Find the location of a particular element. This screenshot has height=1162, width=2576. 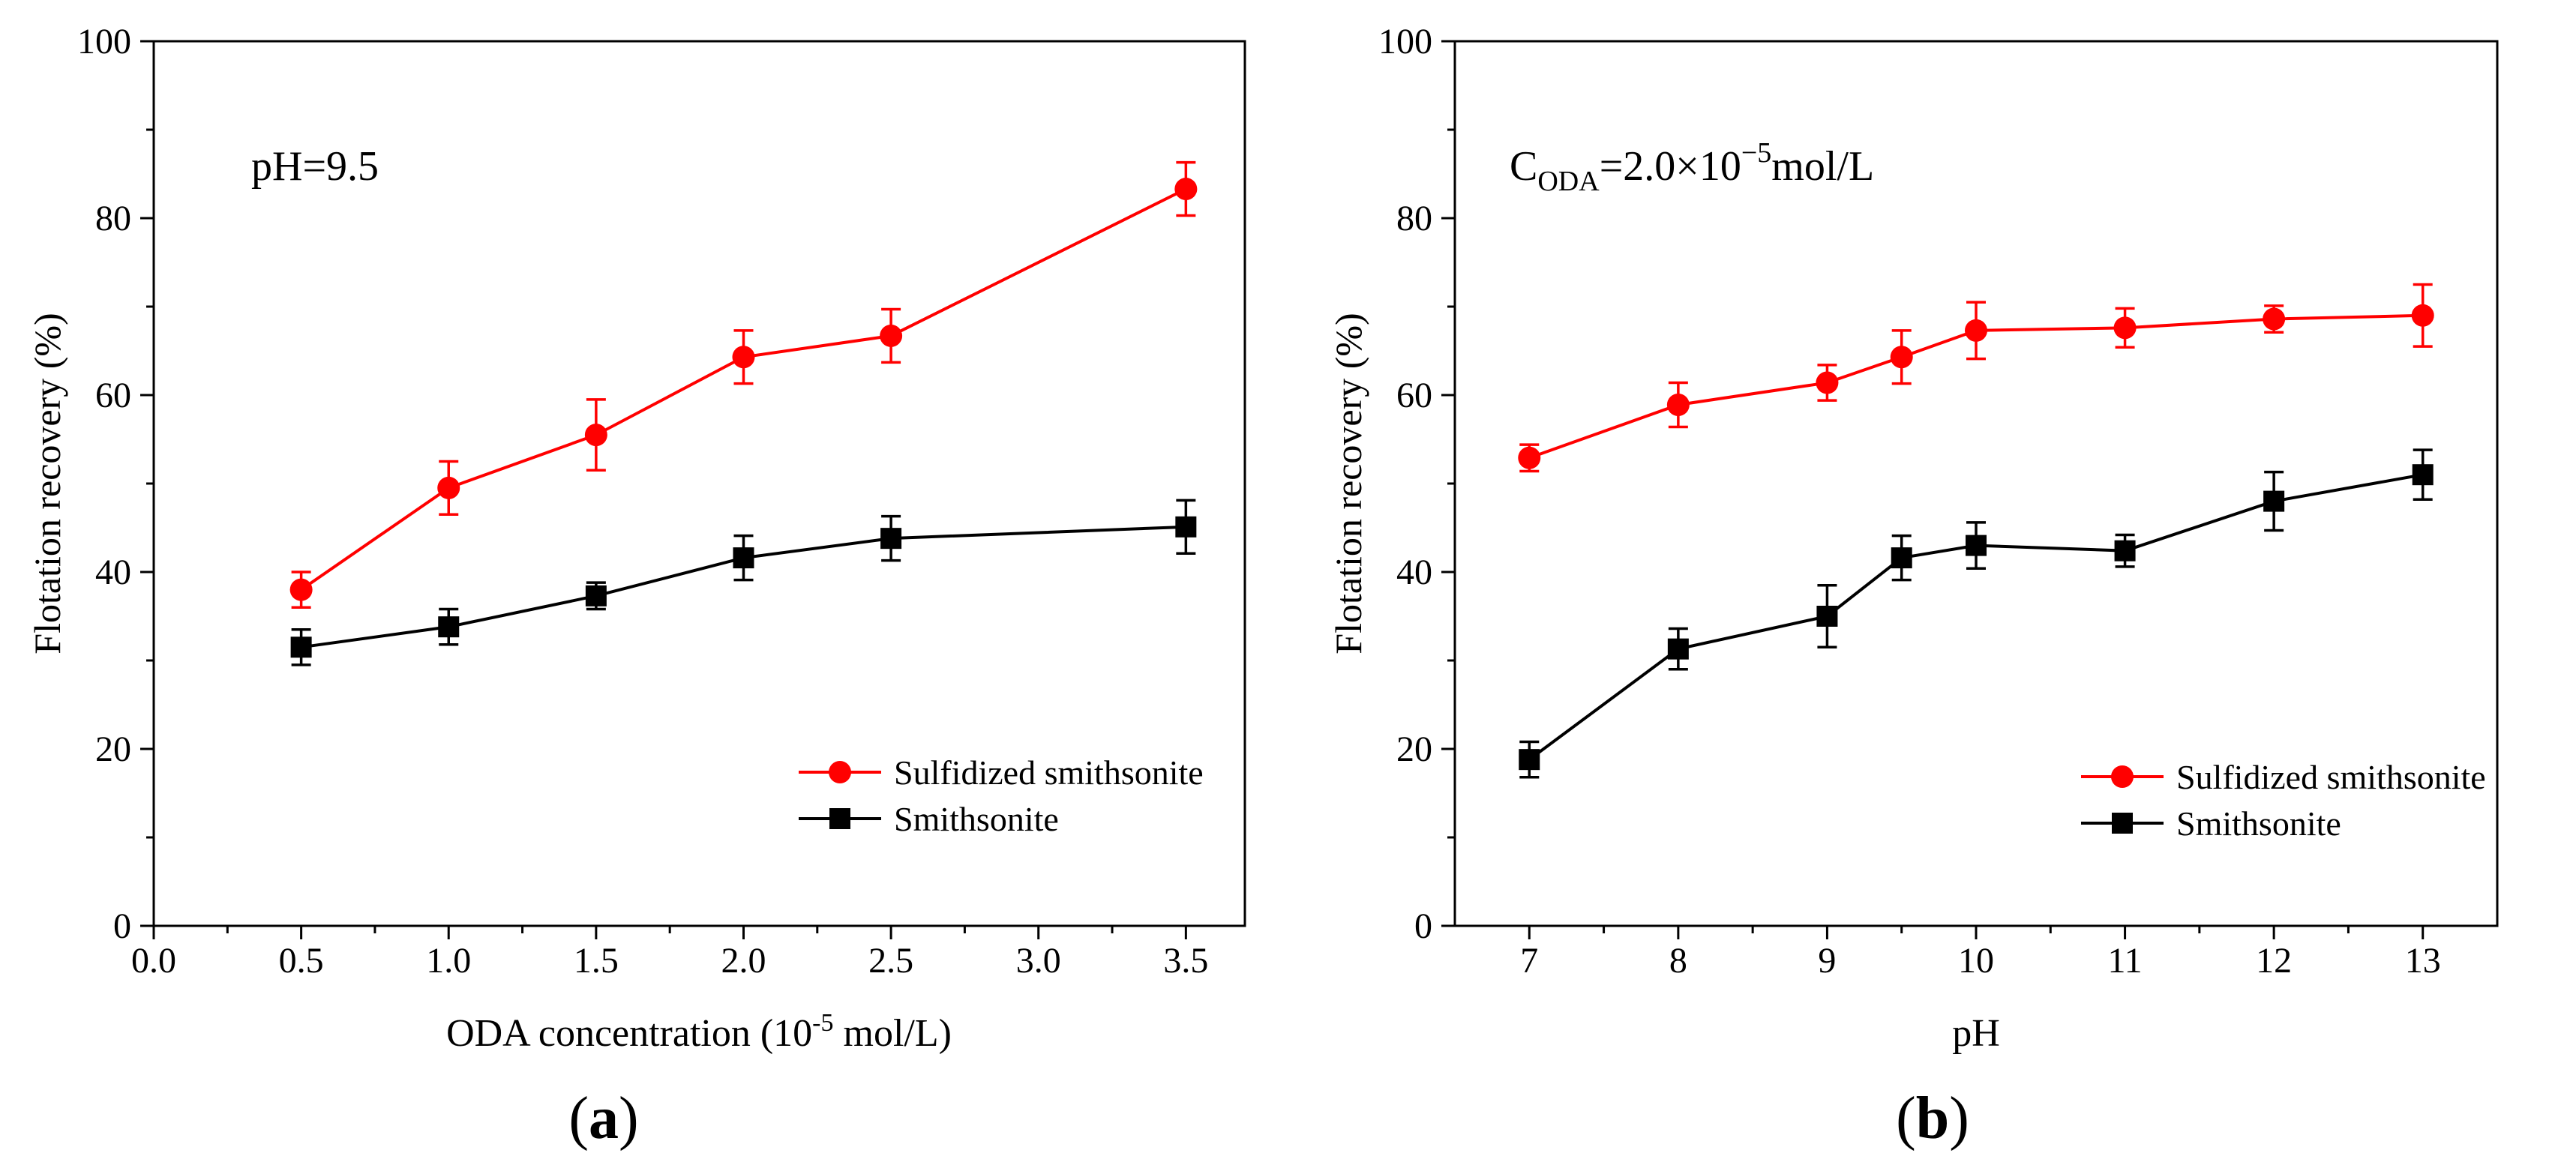

x-axis-label: pH is located at coordinates (1976, 1033).